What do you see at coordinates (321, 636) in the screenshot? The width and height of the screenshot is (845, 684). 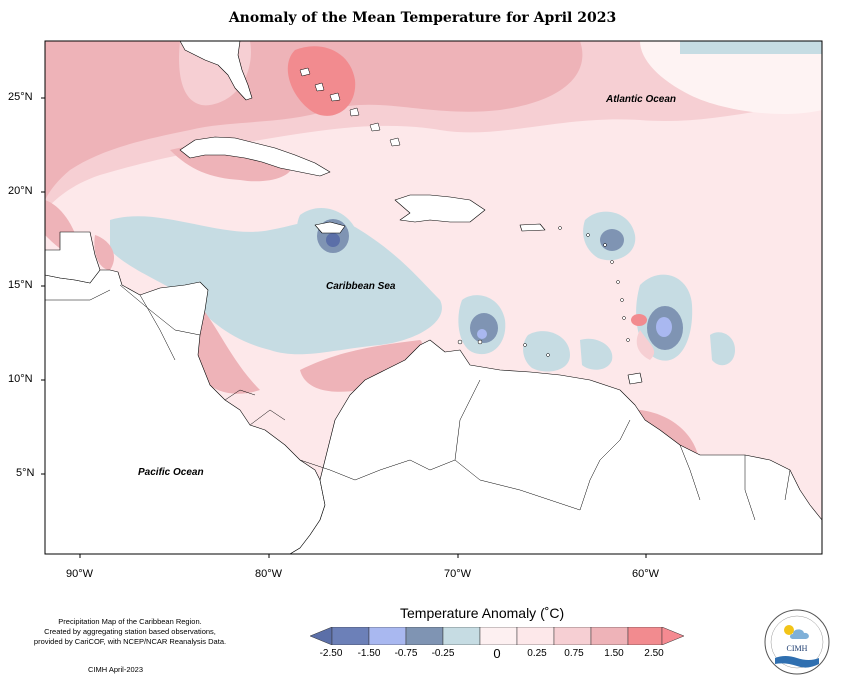 I see `legend-arrow-low` at bounding box center [321, 636].